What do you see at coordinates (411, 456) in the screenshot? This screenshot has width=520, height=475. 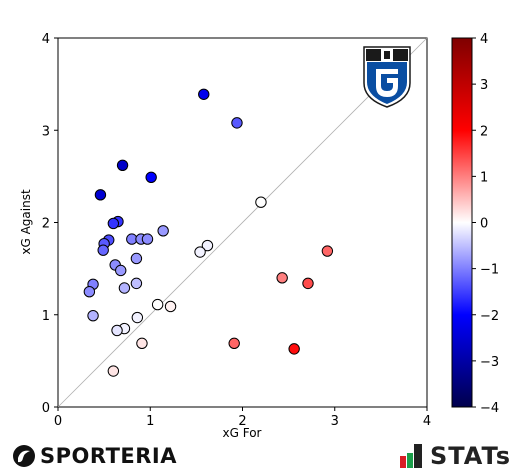 I see `stats-mark-icon` at bounding box center [411, 456].